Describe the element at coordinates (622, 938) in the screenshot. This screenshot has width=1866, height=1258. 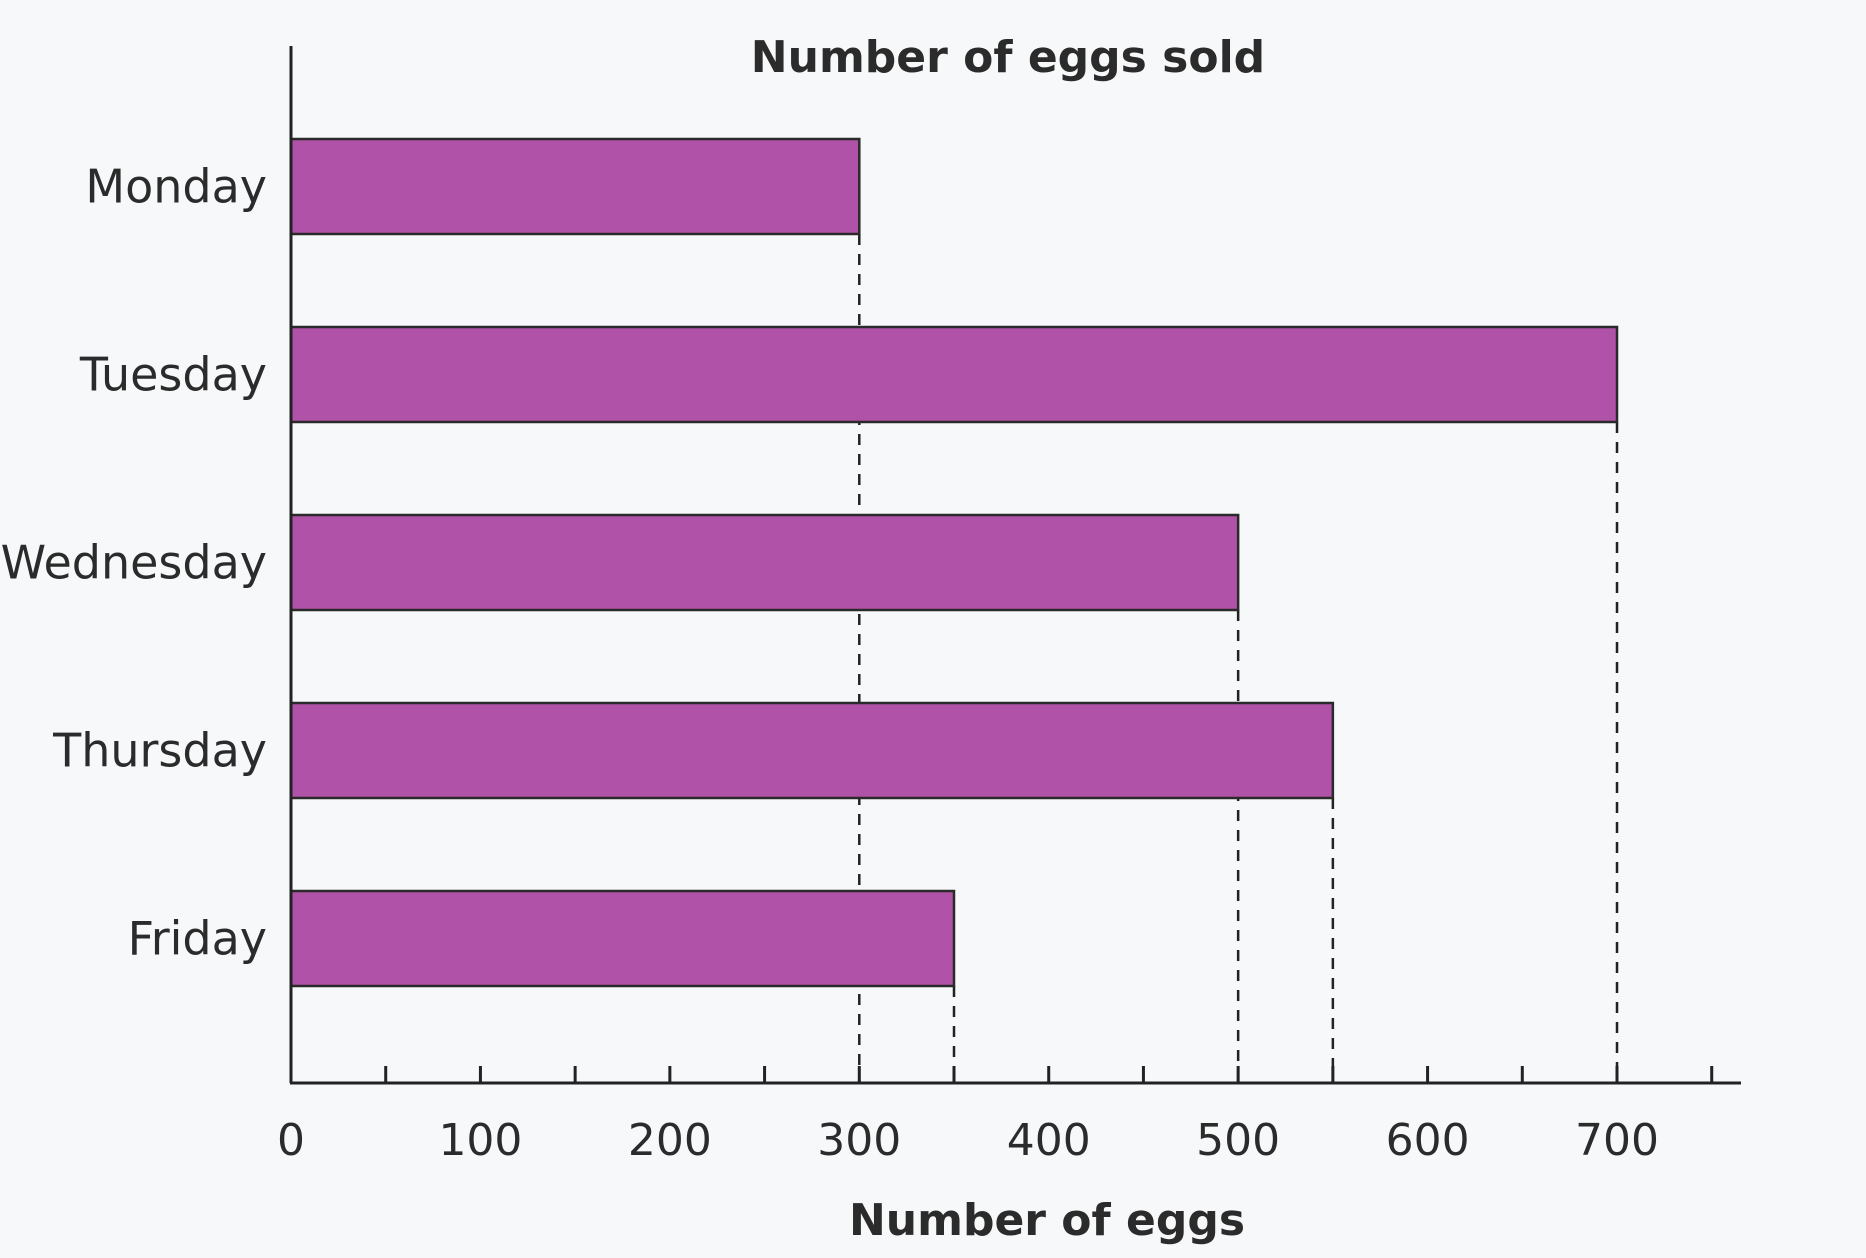
I see `bar-friday` at that location.